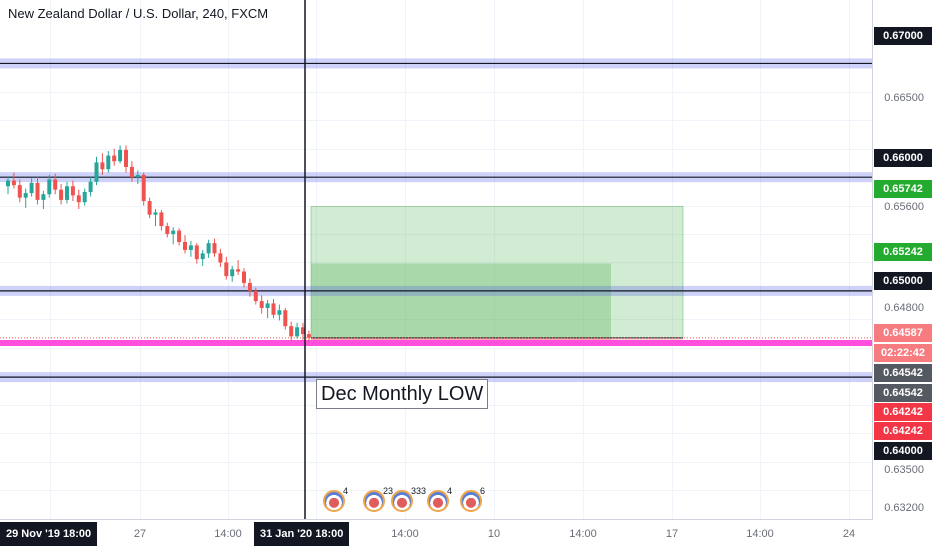 The image size is (932, 550). Describe the element at coordinates (903, 373) in the screenshot. I see `support-price-badge: 0.64542` at that location.